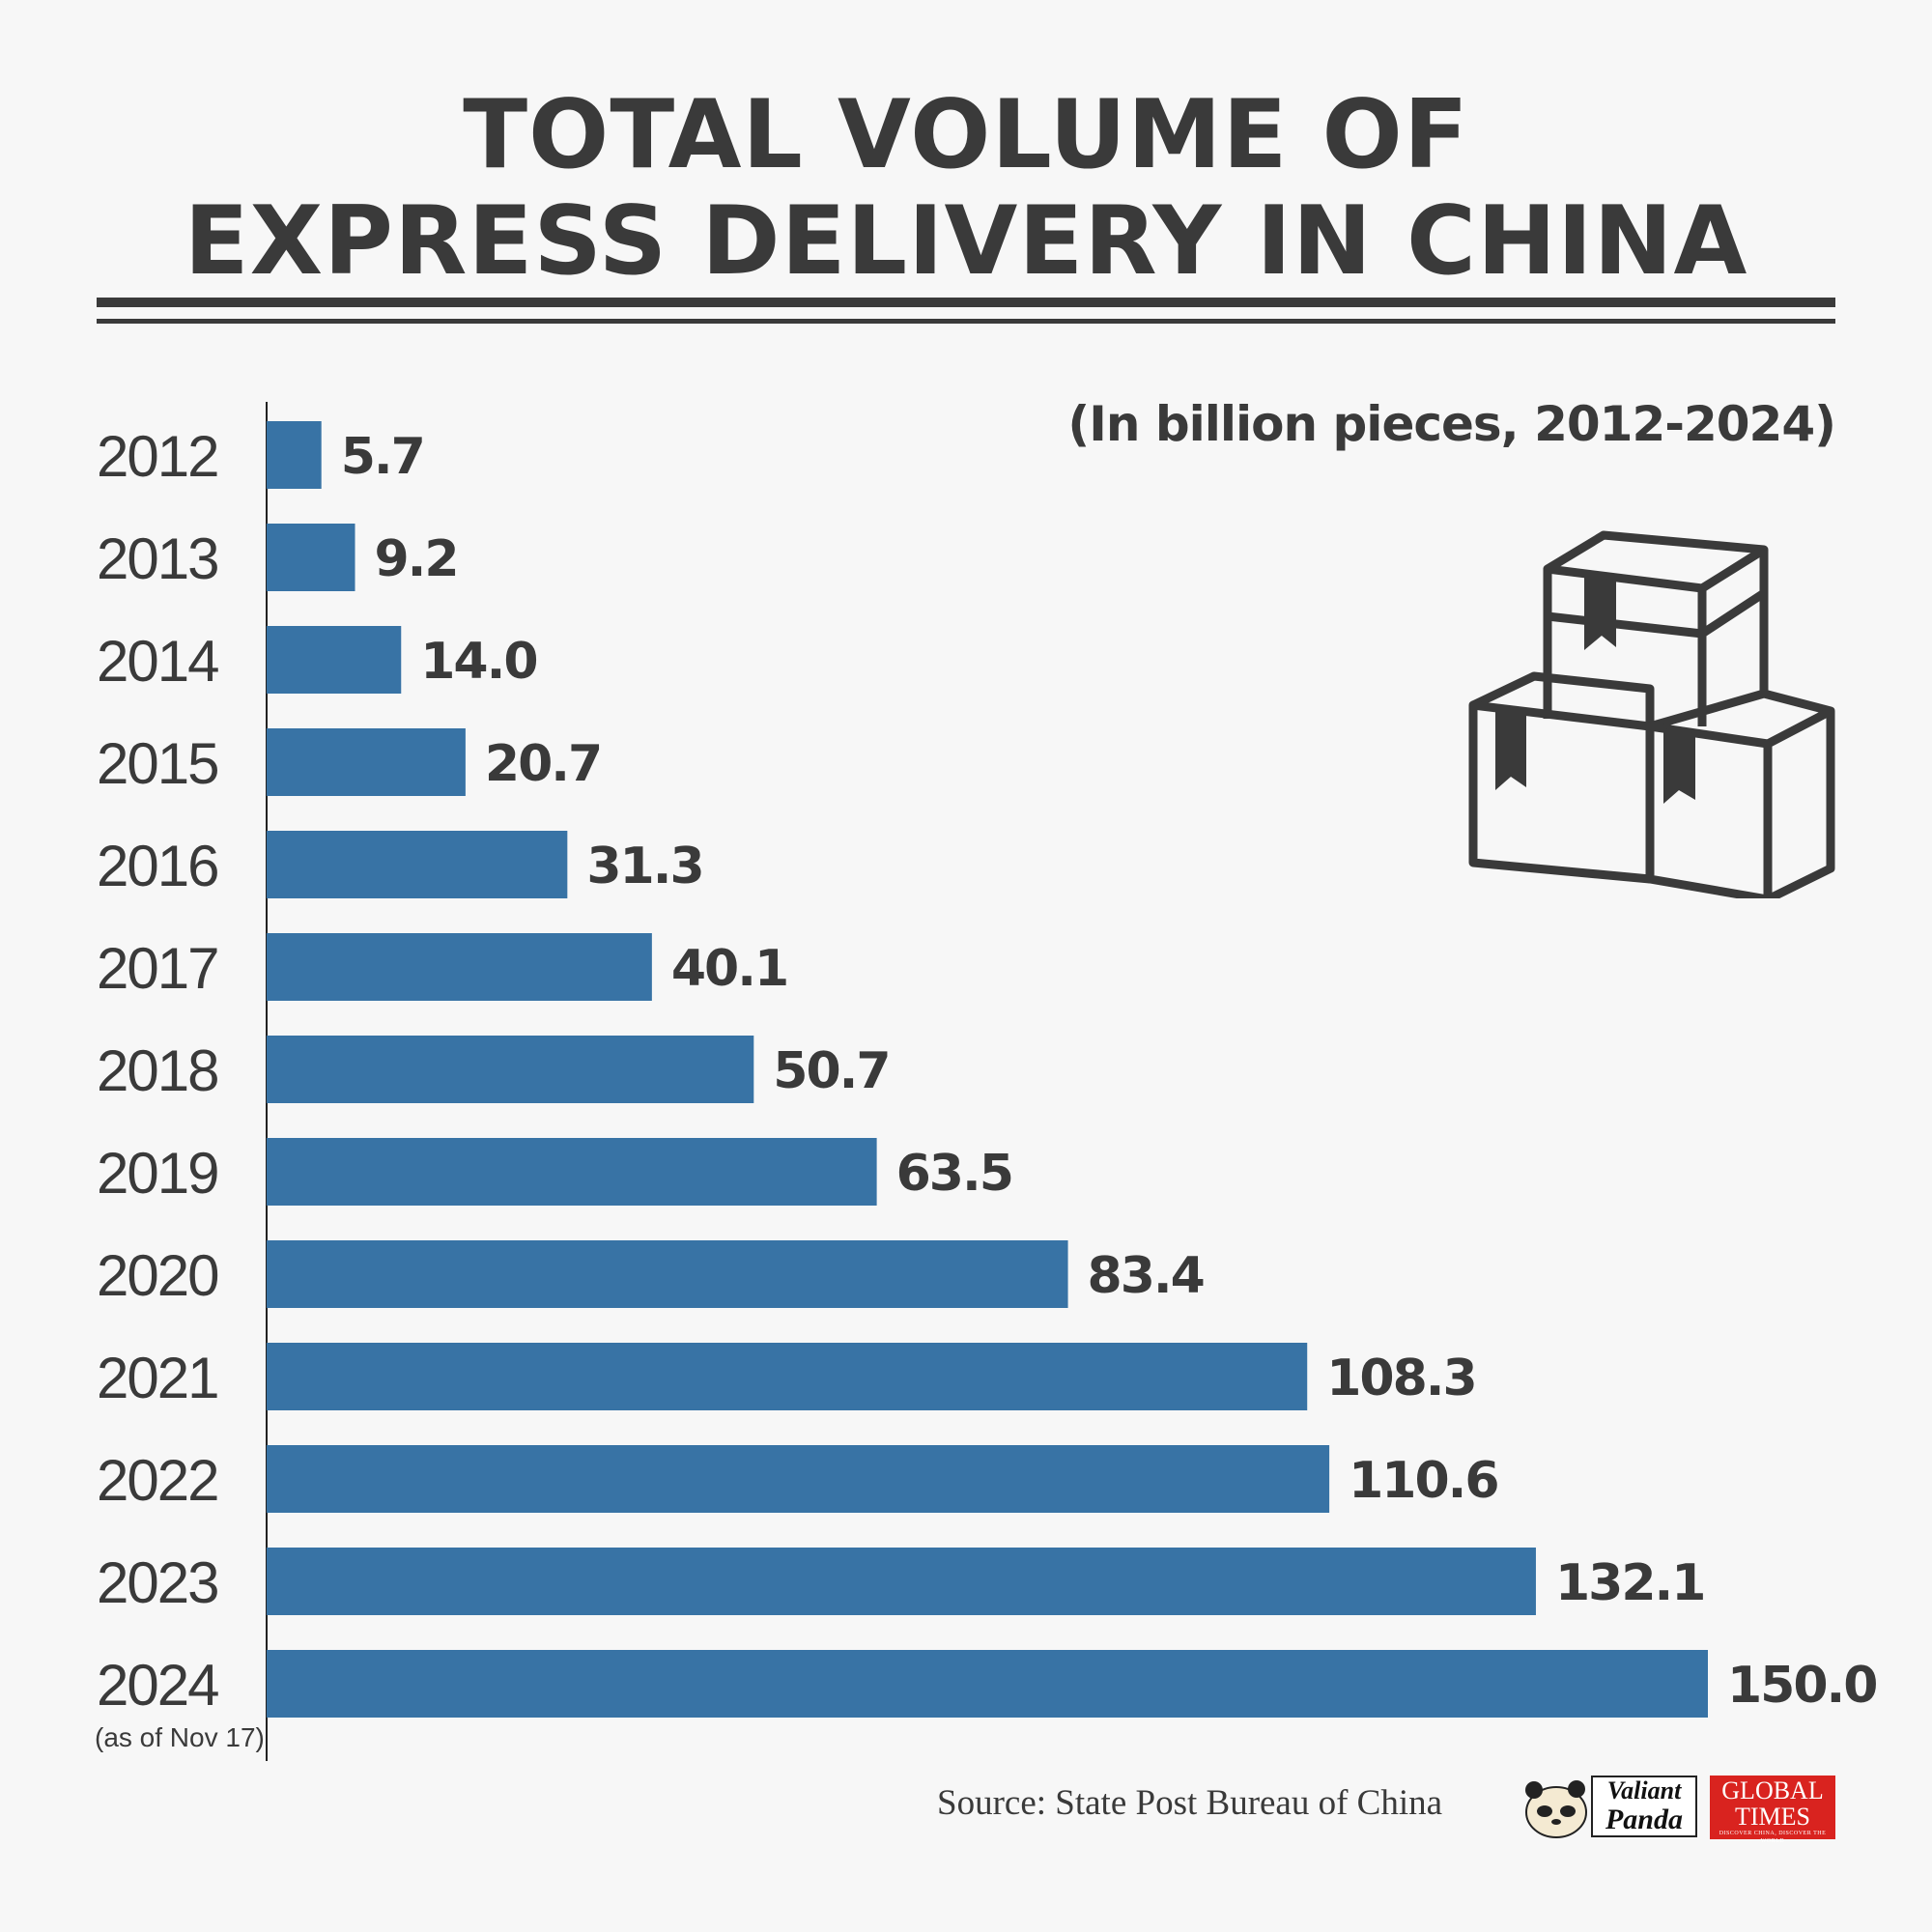  What do you see at coordinates (157, 968) in the screenshot?
I see `category-label-2017: 2017` at bounding box center [157, 968].